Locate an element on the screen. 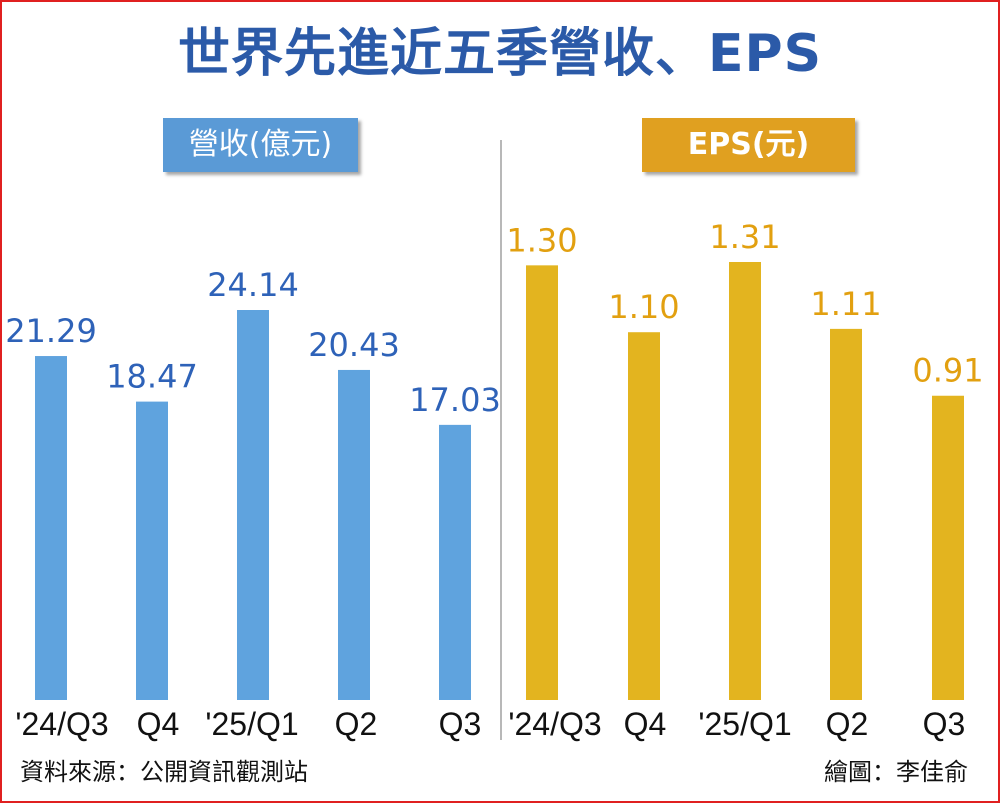 The width and height of the screenshot is (1000, 803). eps-tick-label-3: Q2 is located at coordinates (847, 724).